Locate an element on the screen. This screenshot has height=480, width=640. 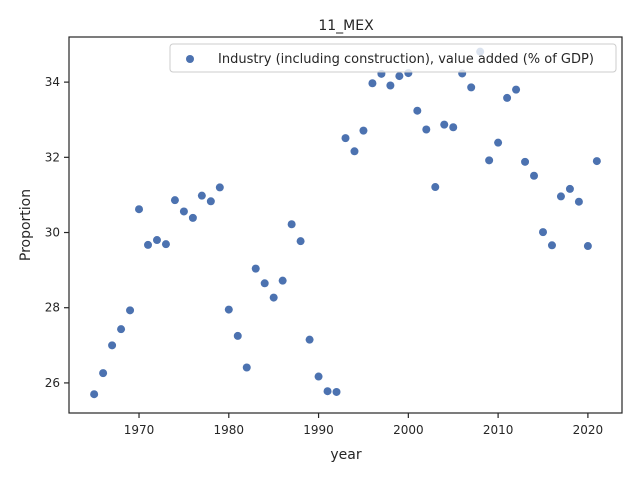
data-point-1977 is located at coordinates (201, 195).